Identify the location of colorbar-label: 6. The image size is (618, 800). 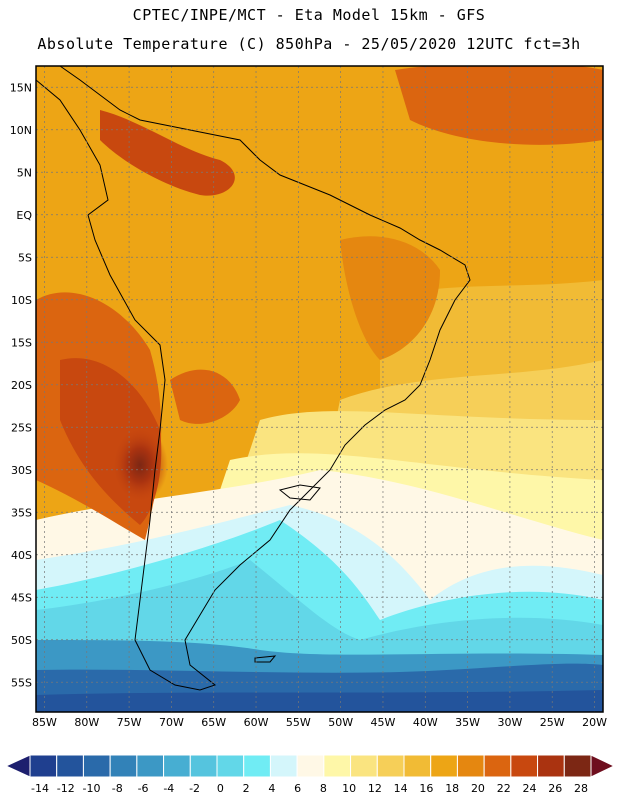
(297, 788).